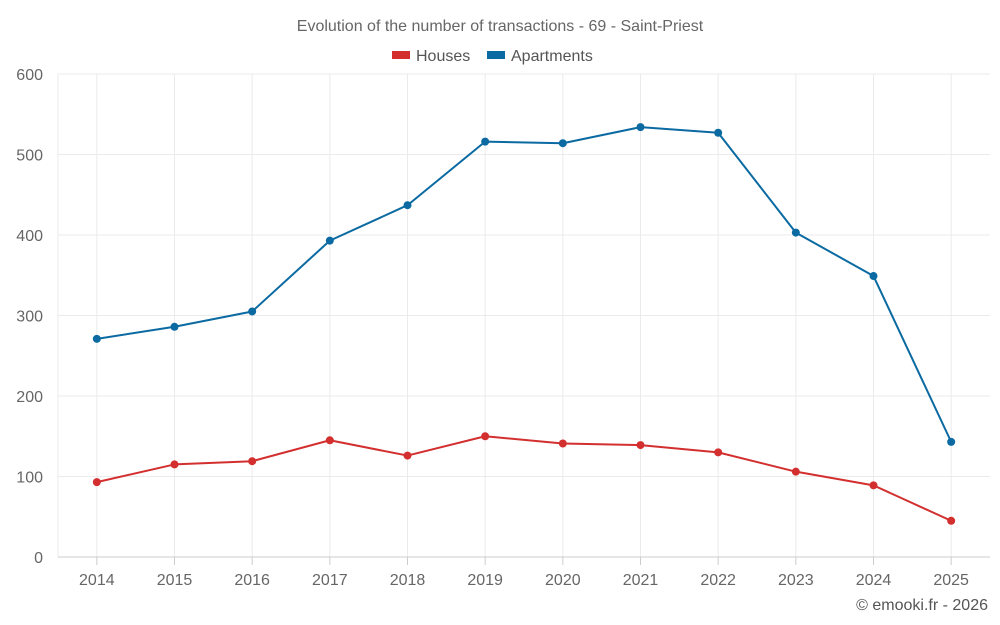 This screenshot has height=625, width=1000. What do you see at coordinates (29, 397) in the screenshot?
I see `y-tick-label: 200` at bounding box center [29, 397].